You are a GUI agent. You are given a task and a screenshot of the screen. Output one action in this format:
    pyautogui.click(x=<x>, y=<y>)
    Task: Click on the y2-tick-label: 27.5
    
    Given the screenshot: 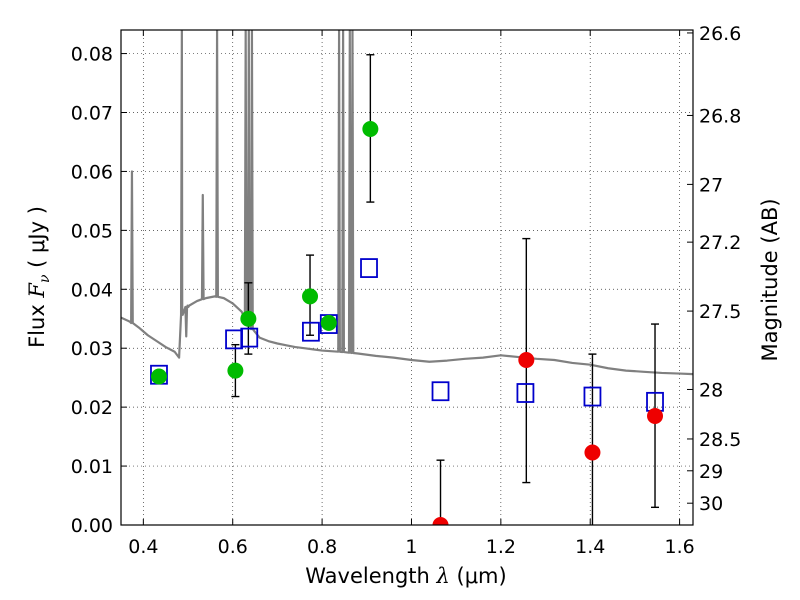 What is the action you would take?
    pyautogui.click(x=720, y=312)
    